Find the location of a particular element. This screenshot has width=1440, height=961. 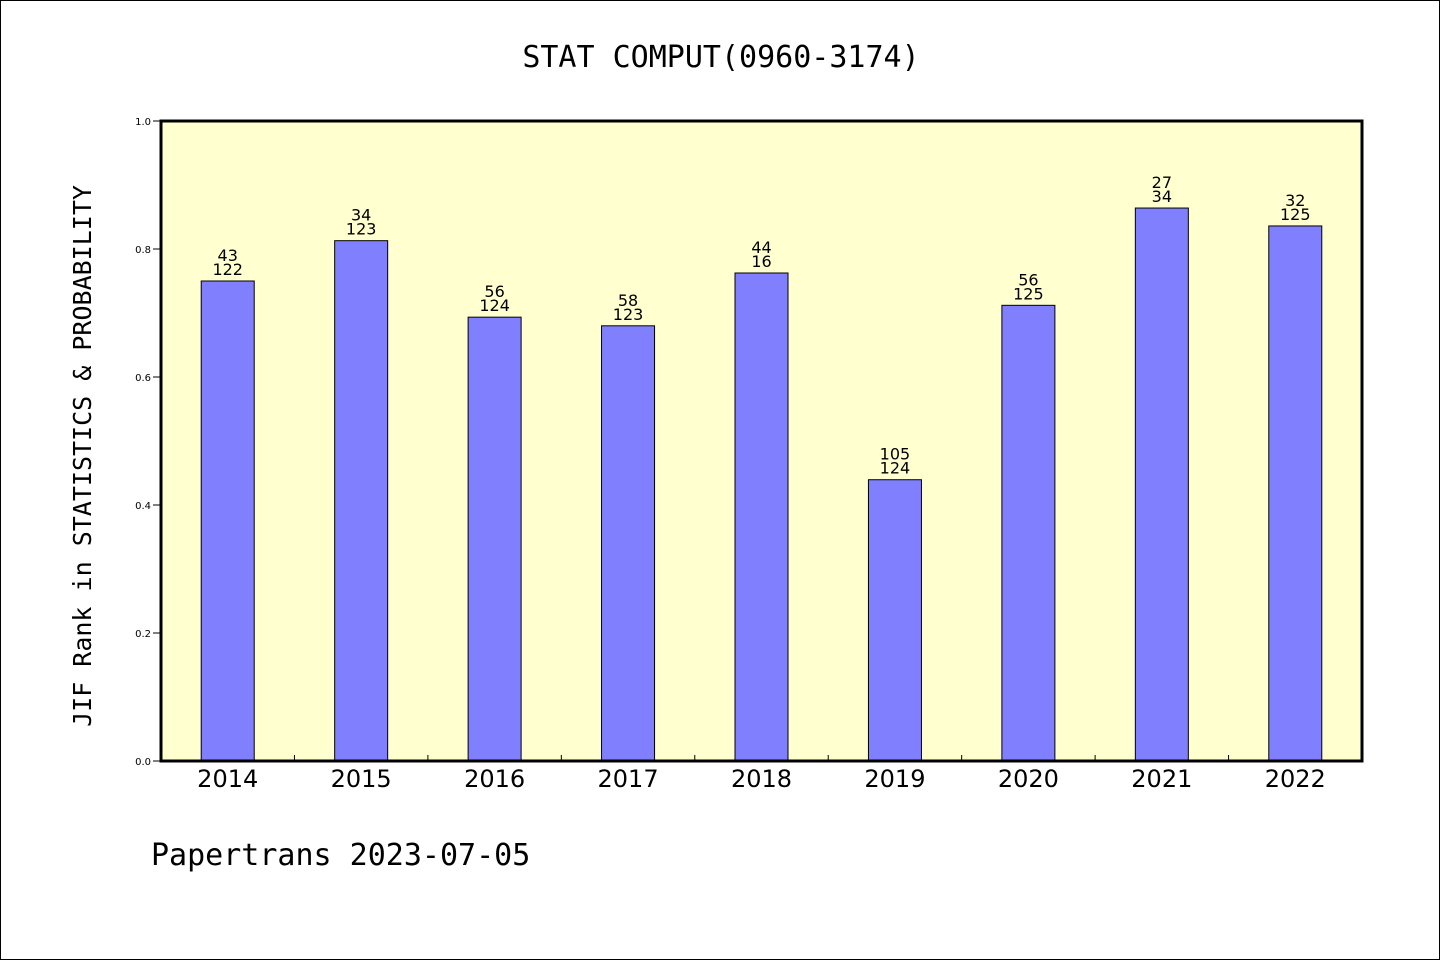

y-tick-label: 0.2 is located at coordinates (143, 634).